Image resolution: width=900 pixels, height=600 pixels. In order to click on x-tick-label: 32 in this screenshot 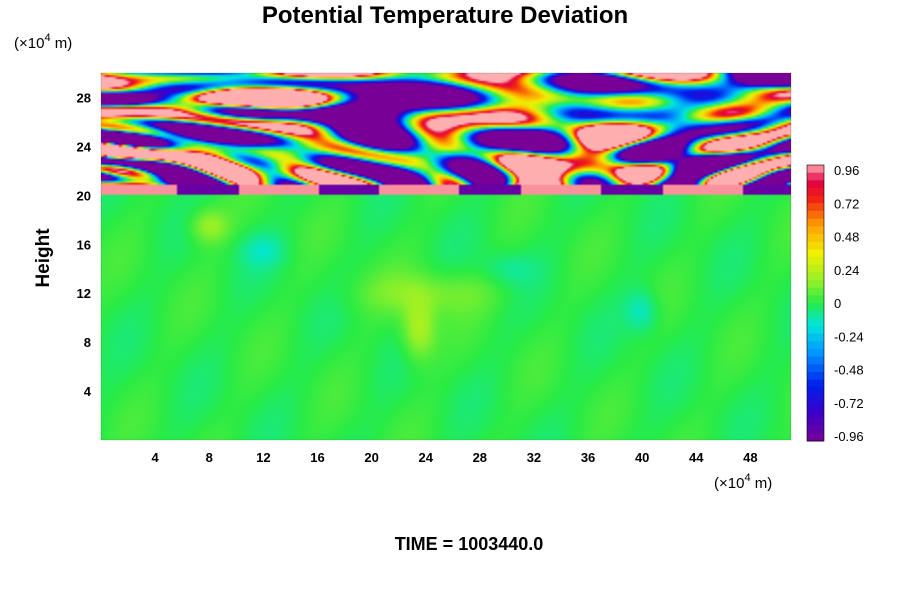, I will do `click(534, 457)`.